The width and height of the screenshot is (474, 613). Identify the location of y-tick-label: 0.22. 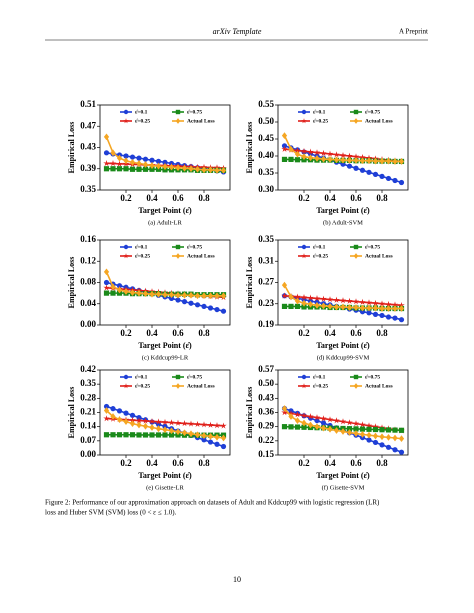
(266, 440).